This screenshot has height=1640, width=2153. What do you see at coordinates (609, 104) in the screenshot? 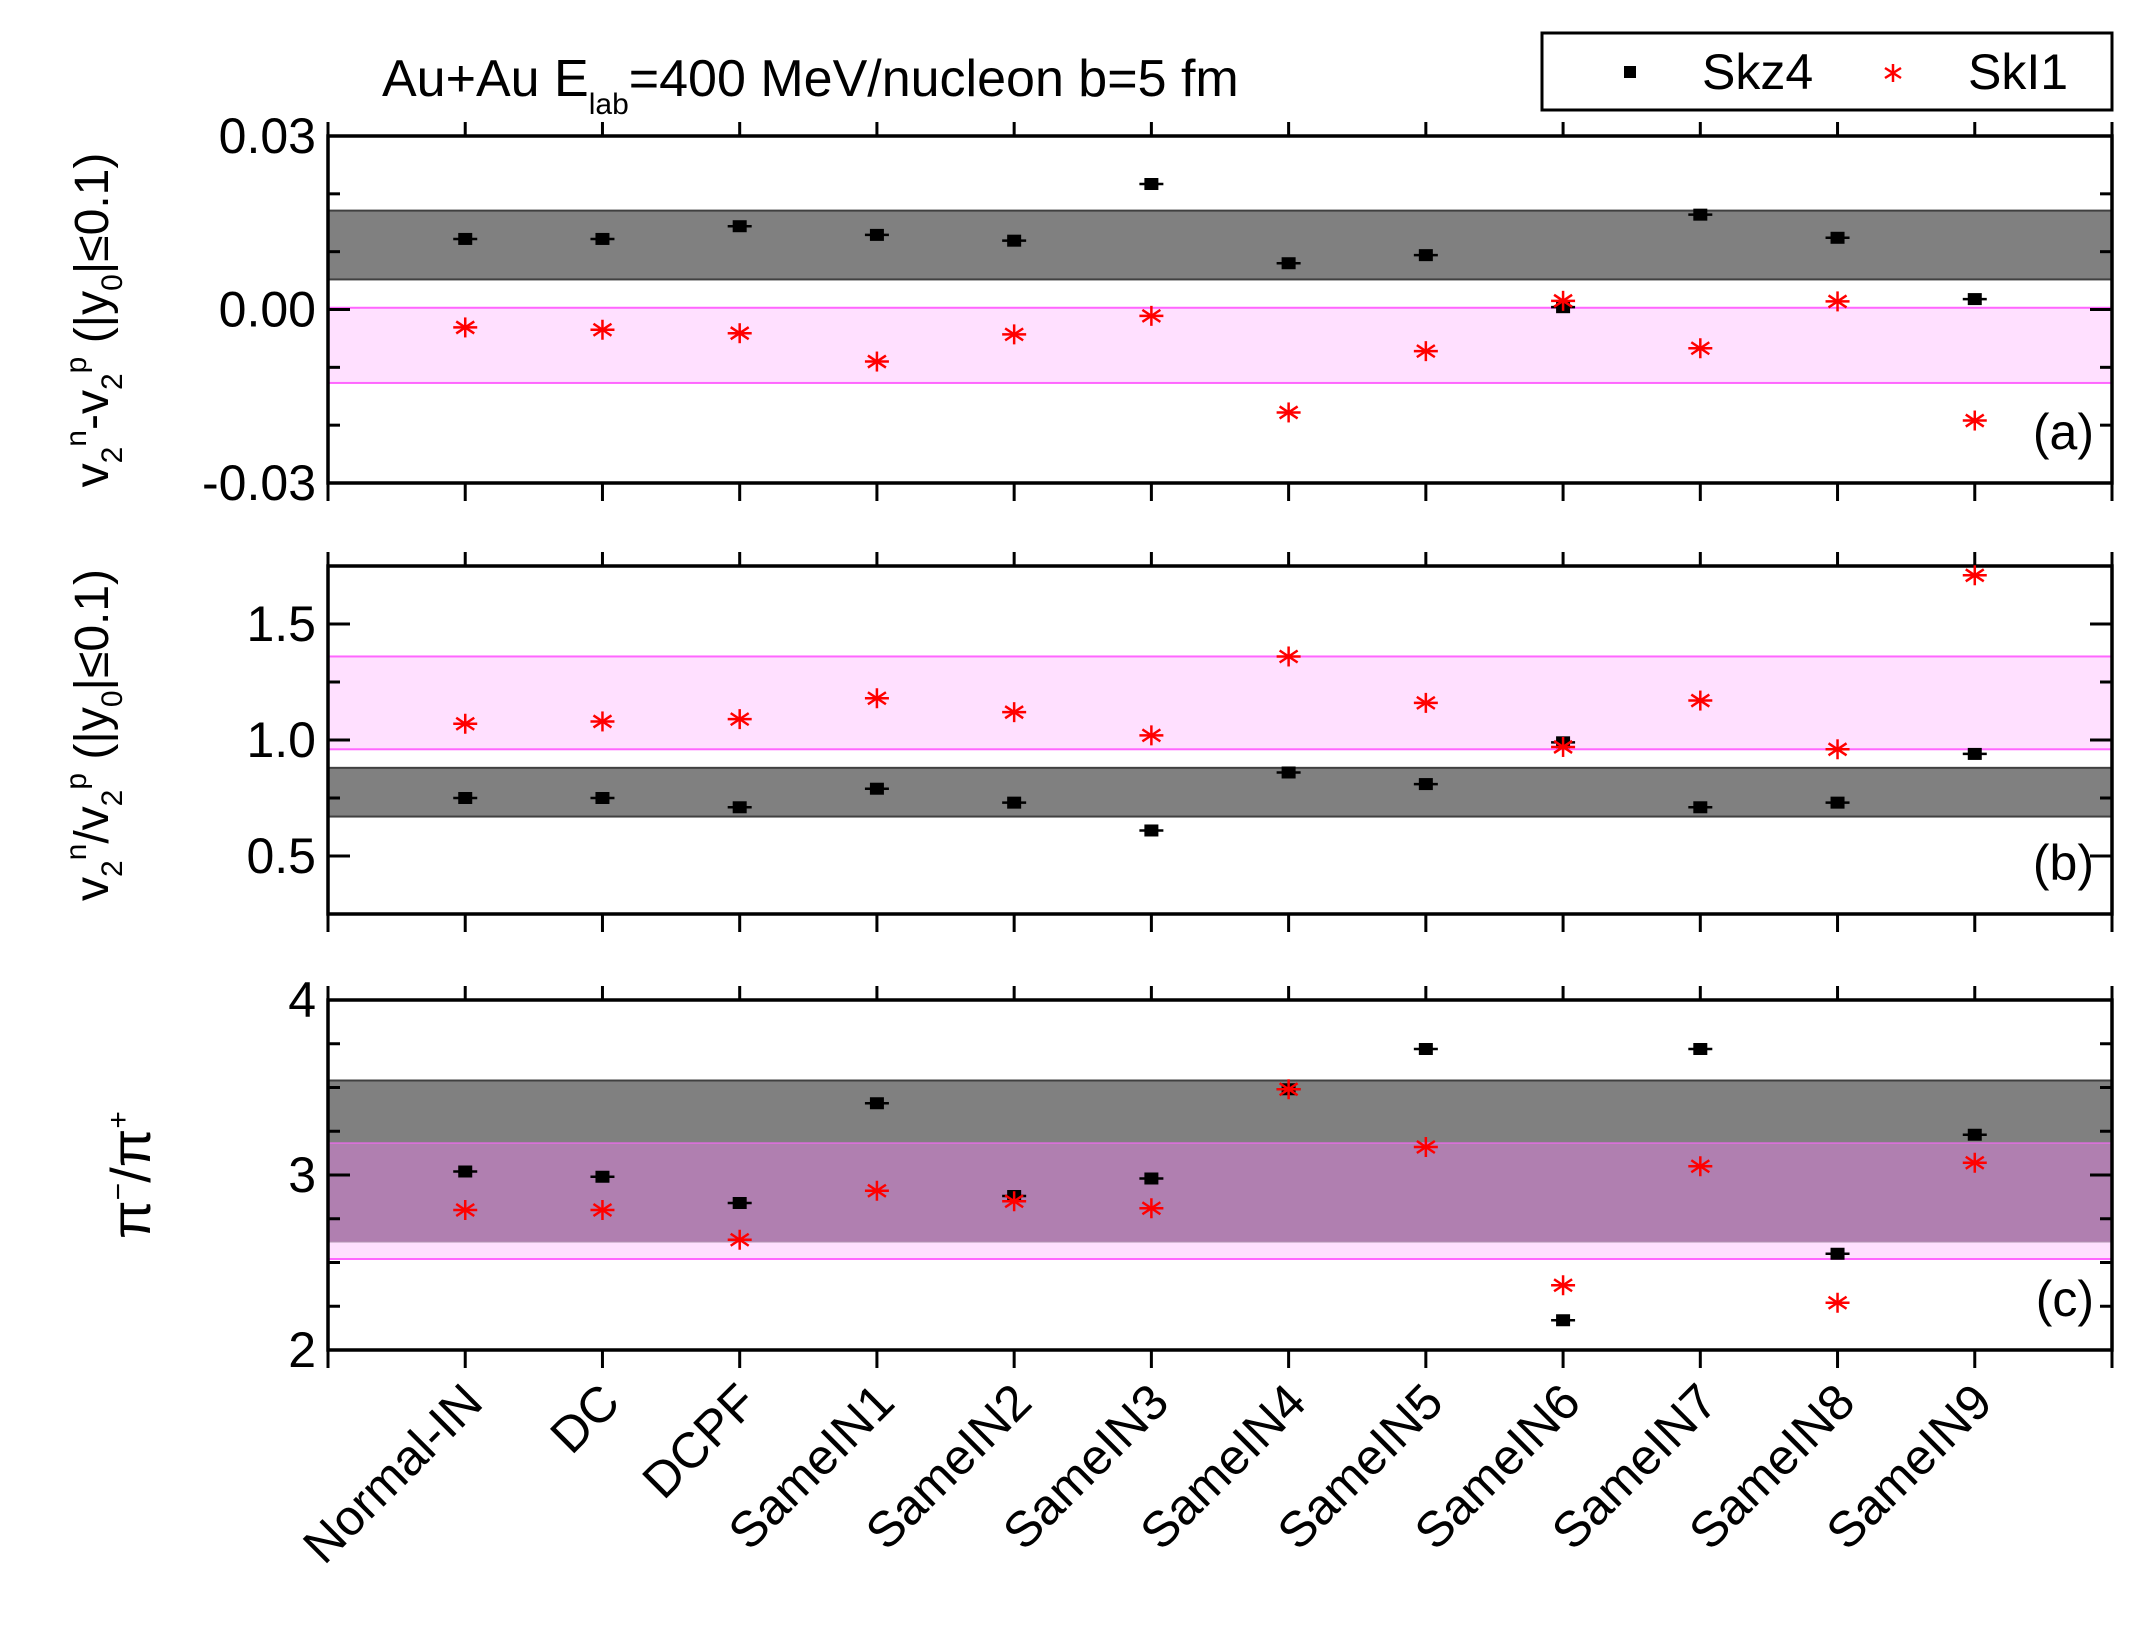
I see `chart-title-sub: lab` at bounding box center [609, 104].